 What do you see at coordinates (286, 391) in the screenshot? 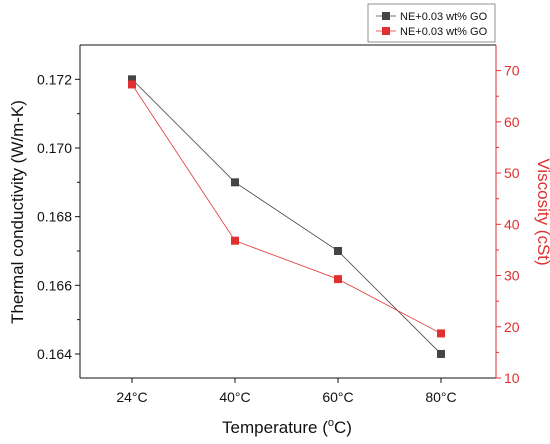
I see `x-axis: 24°C 40°C 60°C 80°C` at bounding box center [286, 391].